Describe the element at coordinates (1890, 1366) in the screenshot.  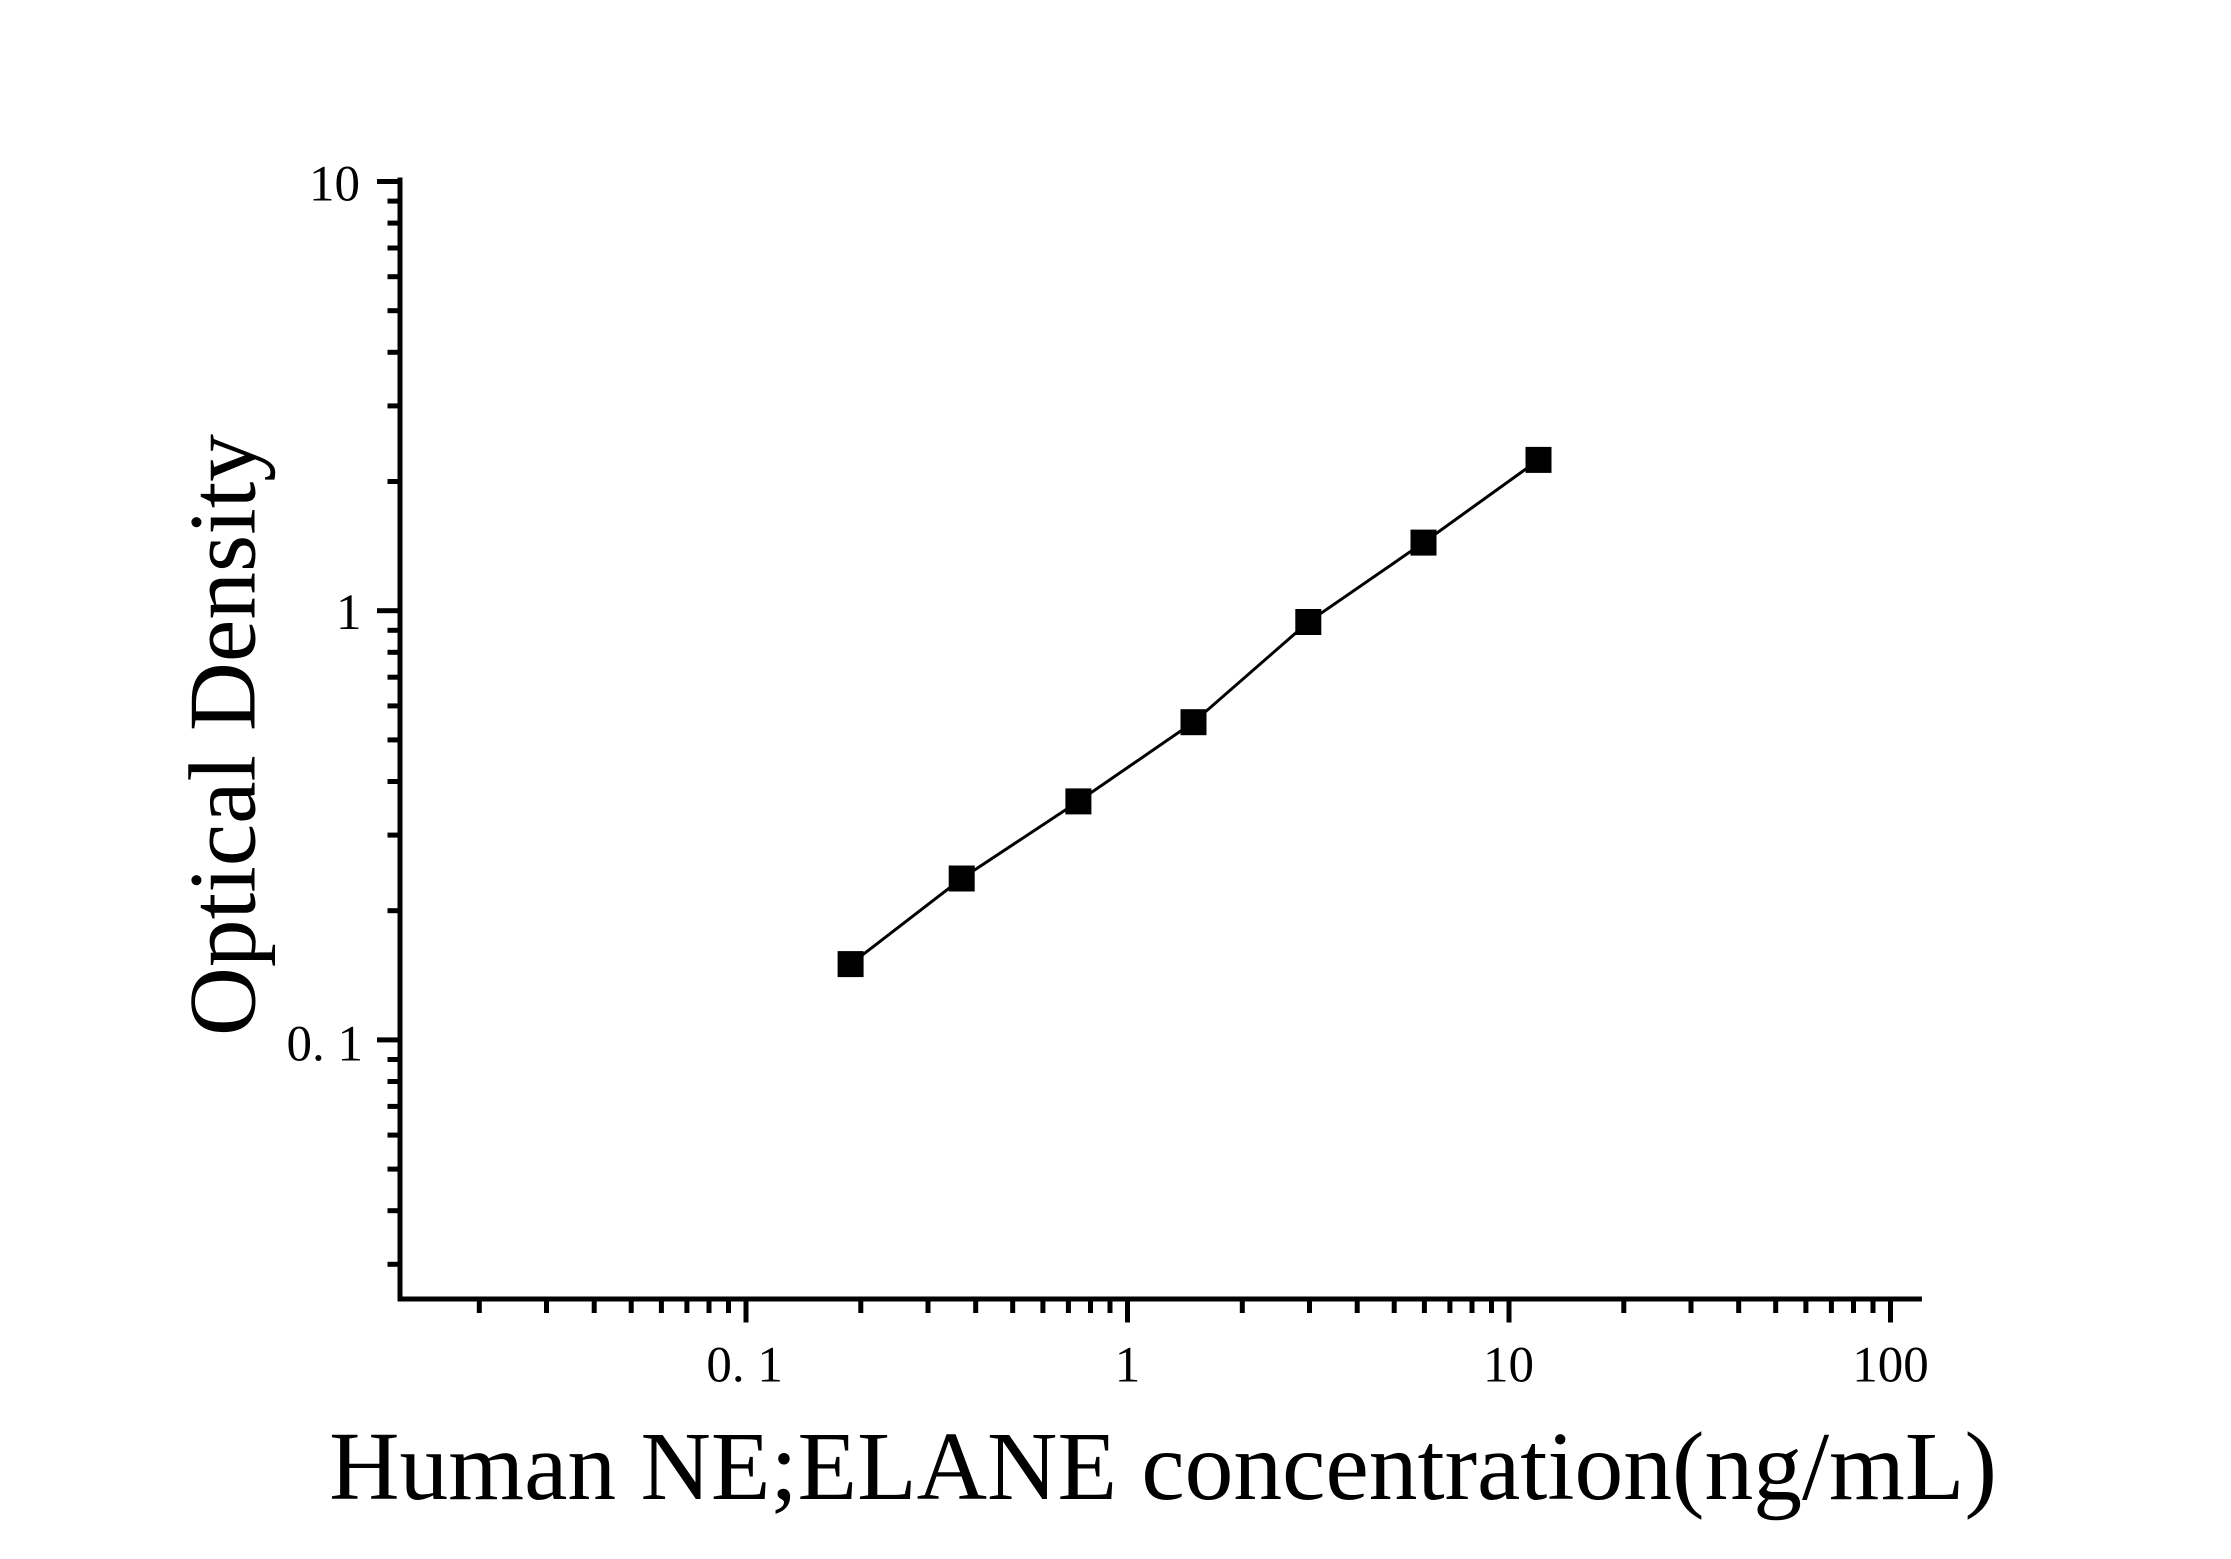
I see `svg-text: 100` at that location.